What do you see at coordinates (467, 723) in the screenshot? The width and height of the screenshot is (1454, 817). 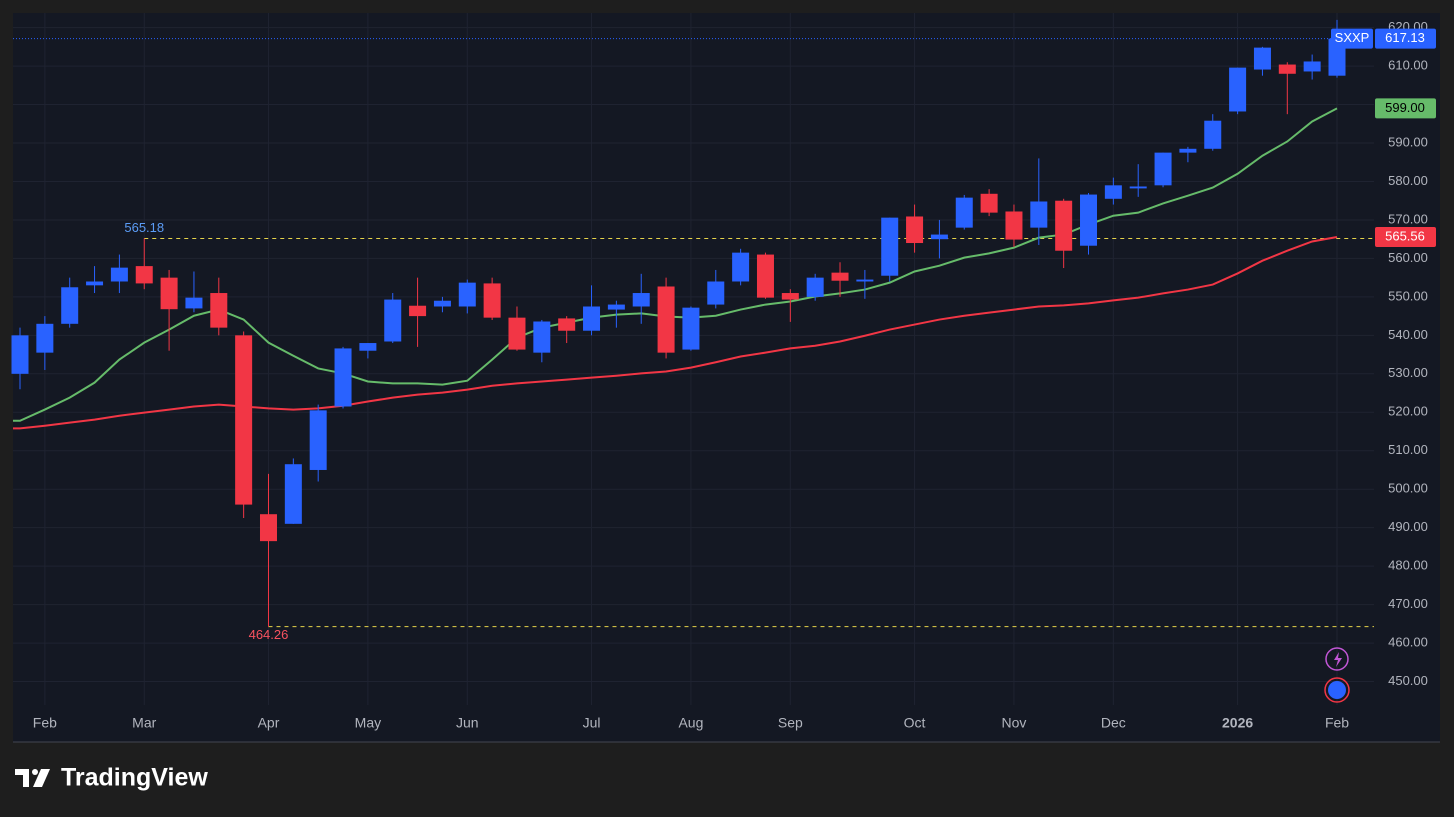 I see `x-tick-label: Jun` at bounding box center [467, 723].